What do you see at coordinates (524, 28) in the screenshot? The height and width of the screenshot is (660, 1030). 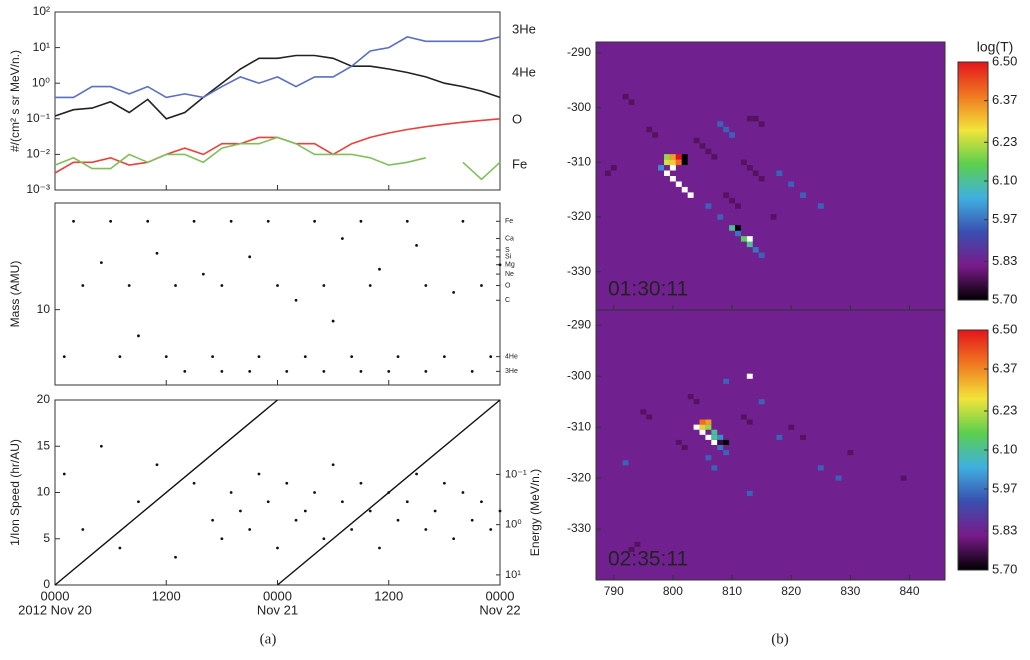 I see `series-label: 3He` at bounding box center [524, 28].